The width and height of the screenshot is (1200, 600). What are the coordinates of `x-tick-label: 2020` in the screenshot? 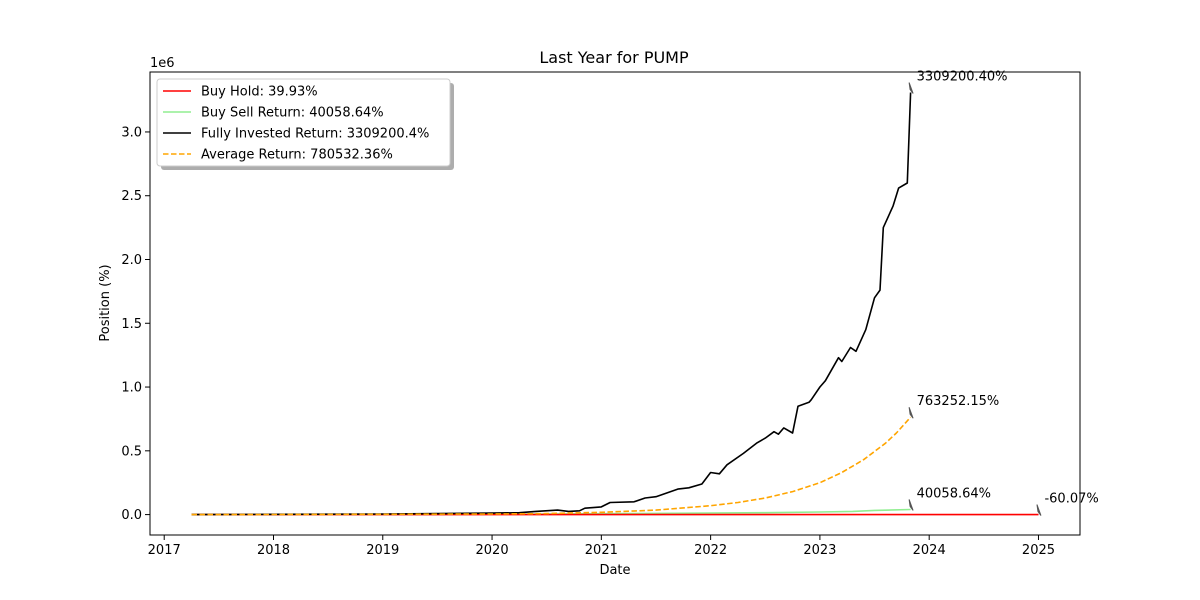 It's located at (492, 550).